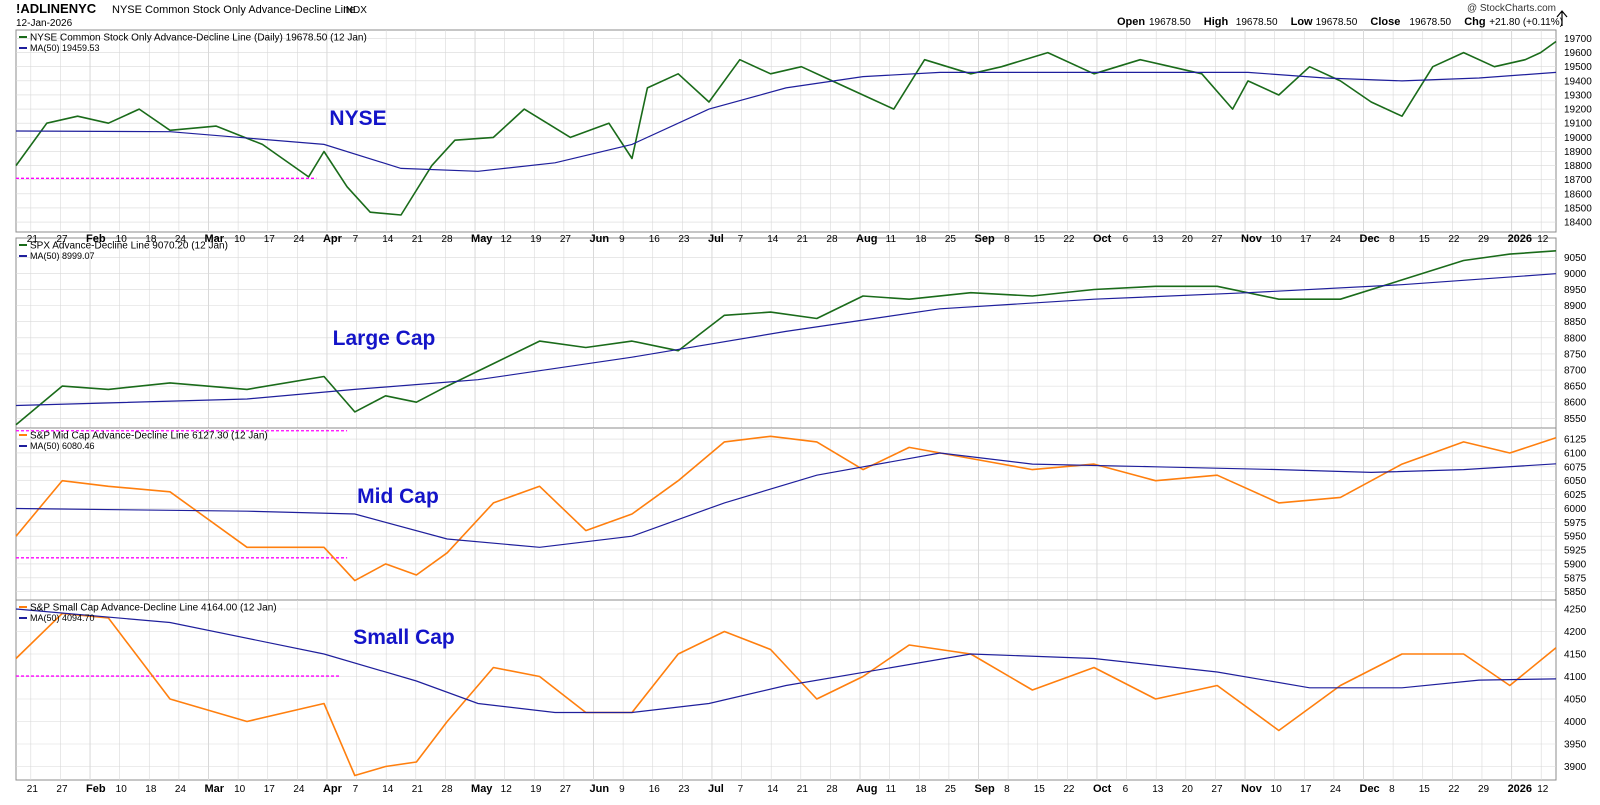 This screenshot has width=1600, height=805. Describe the element at coordinates (1575, 290) in the screenshot. I see `y-tick-label: 8950` at that location.